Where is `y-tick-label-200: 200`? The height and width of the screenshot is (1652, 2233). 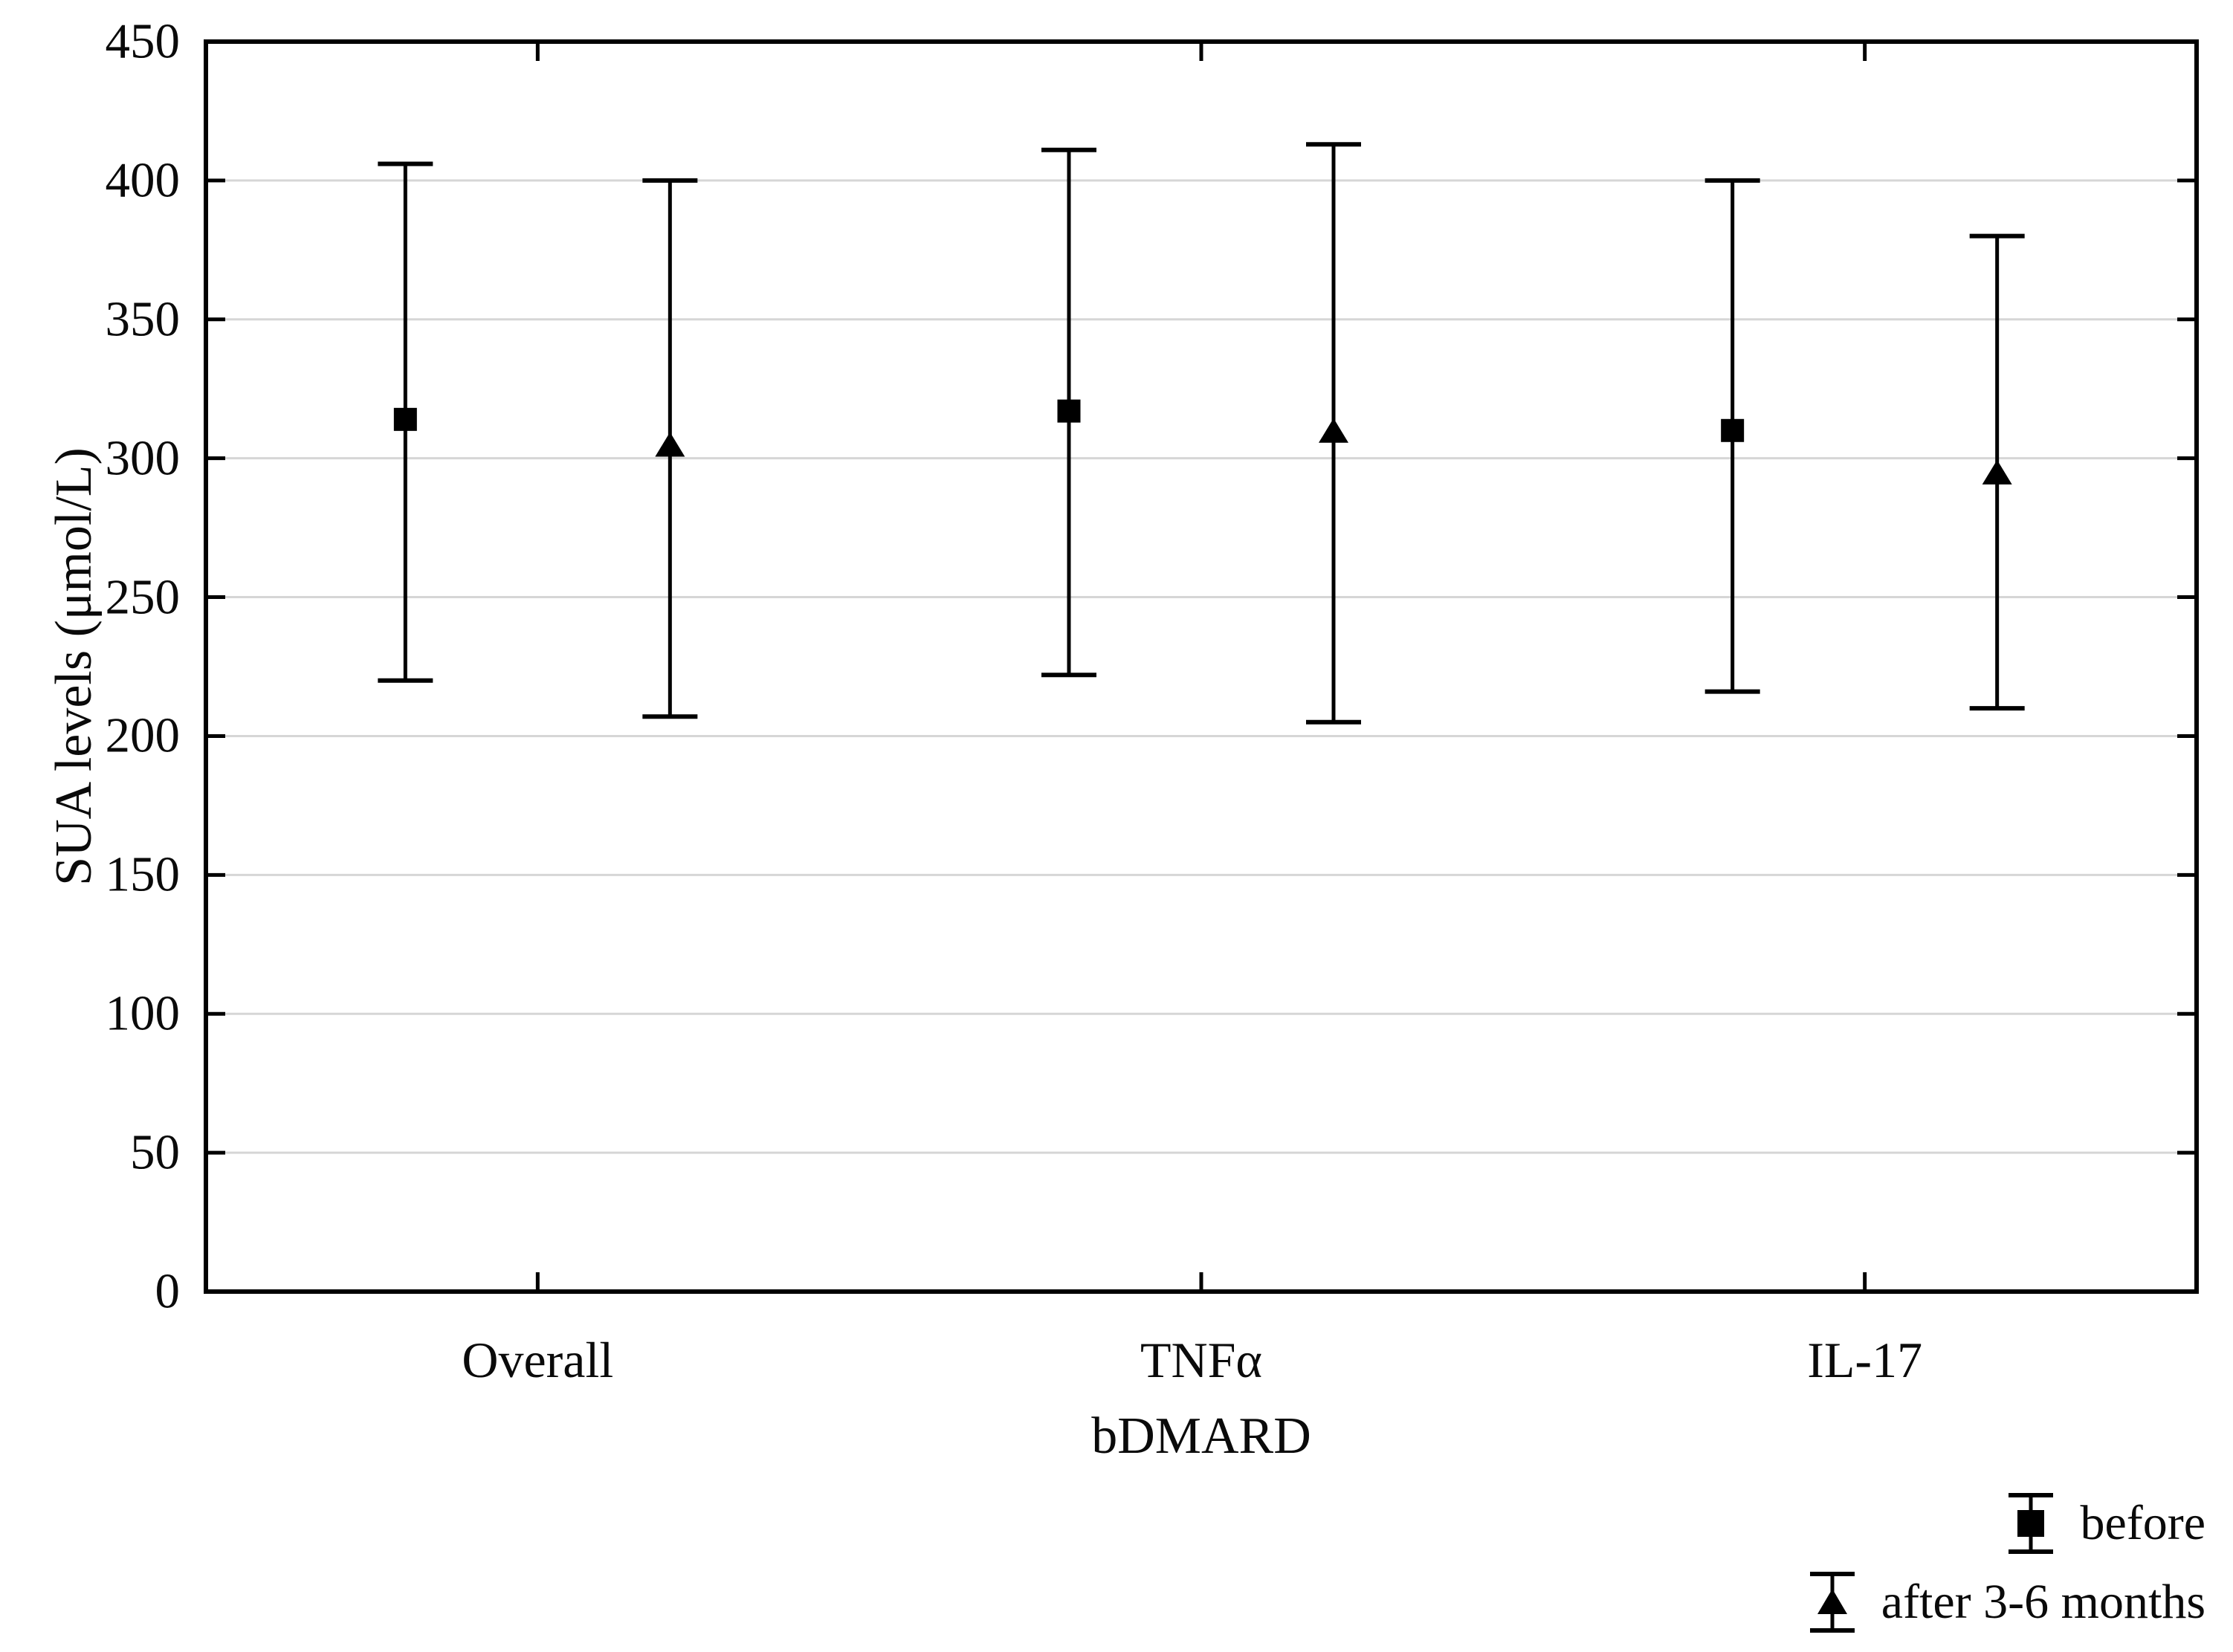 y-tick-label-200: 200 is located at coordinates (143, 735).